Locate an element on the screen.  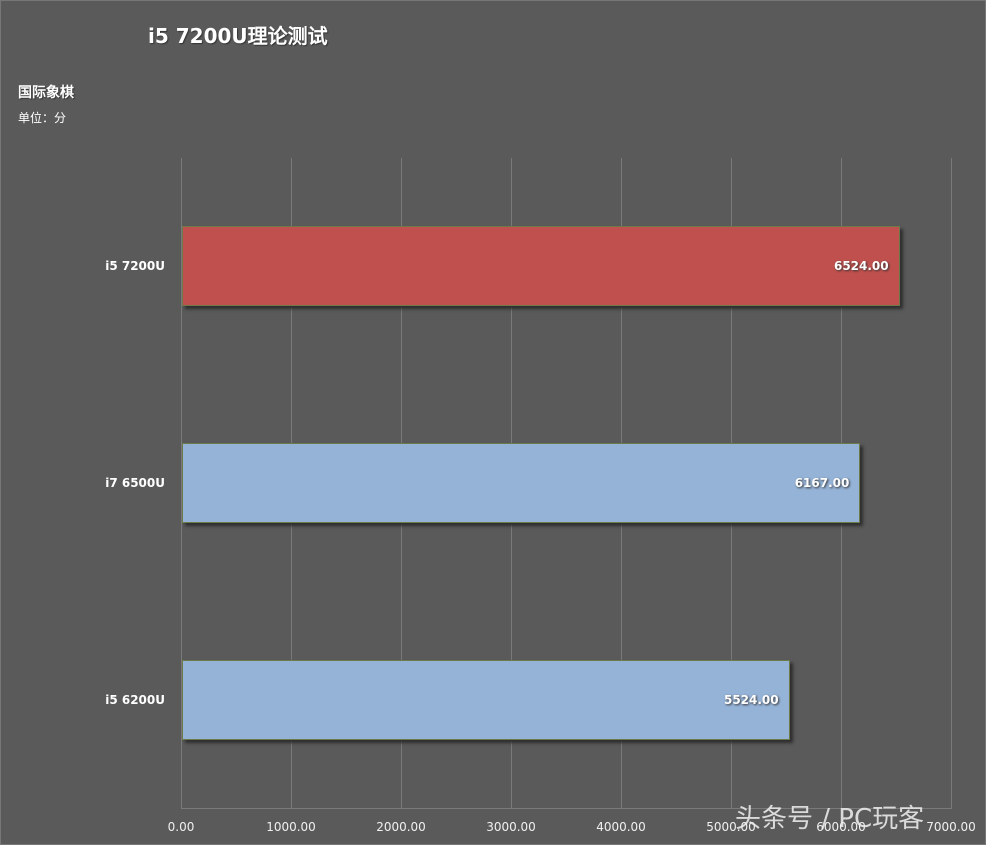
x-axis is located at coordinates (566, 808).